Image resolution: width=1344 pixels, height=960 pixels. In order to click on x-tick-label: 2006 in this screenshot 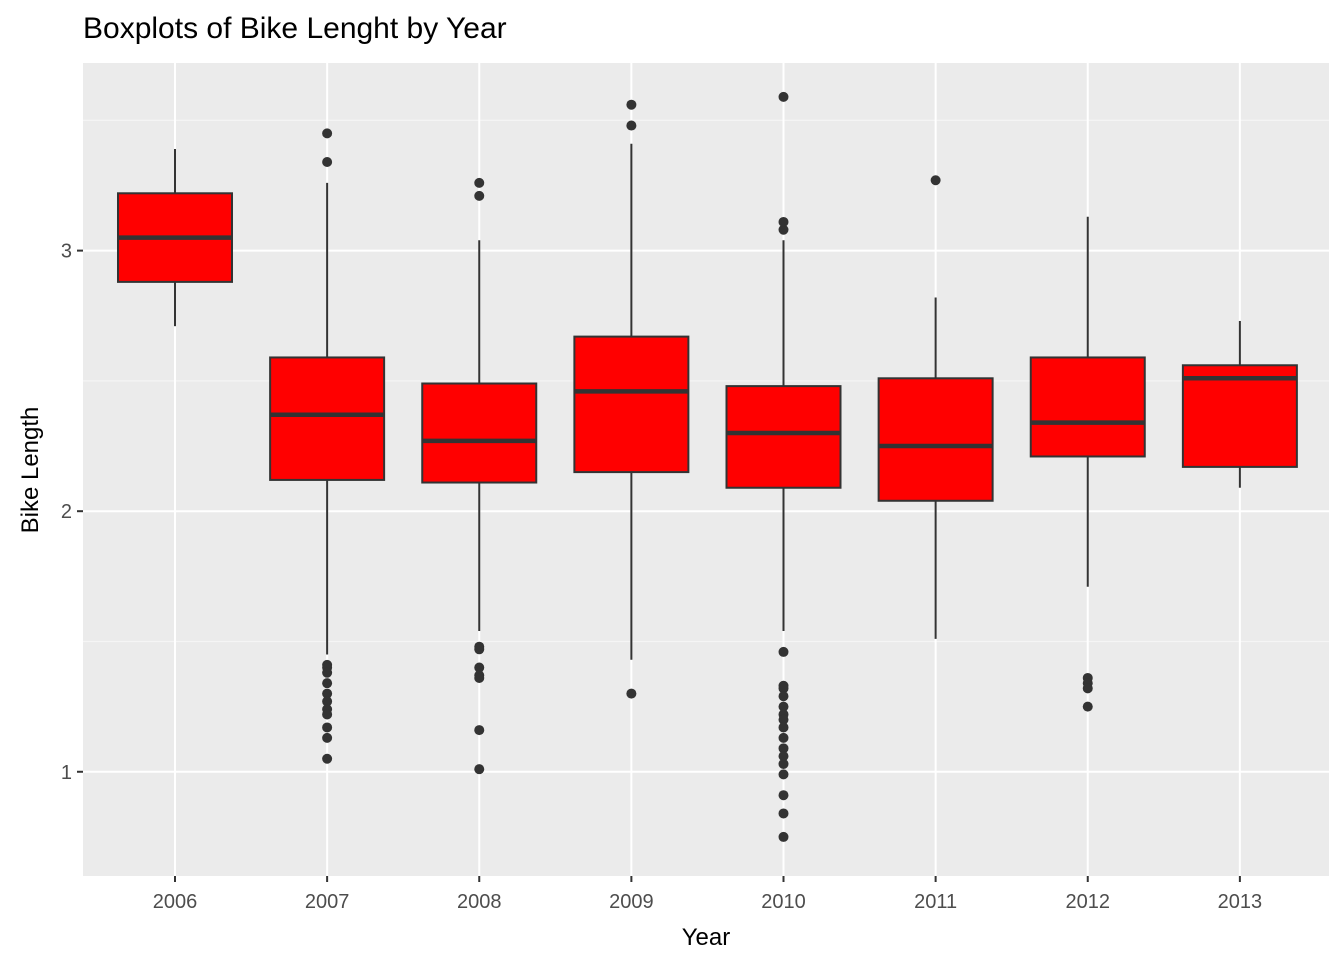, I will do `click(175, 902)`.